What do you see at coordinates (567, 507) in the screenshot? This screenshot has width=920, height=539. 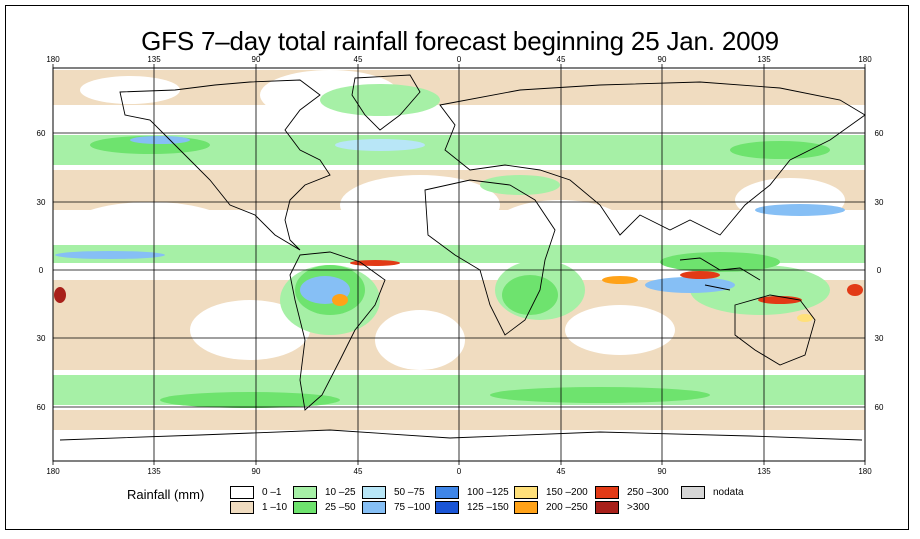 I see `legend-label: 200 –250` at bounding box center [567, 507].